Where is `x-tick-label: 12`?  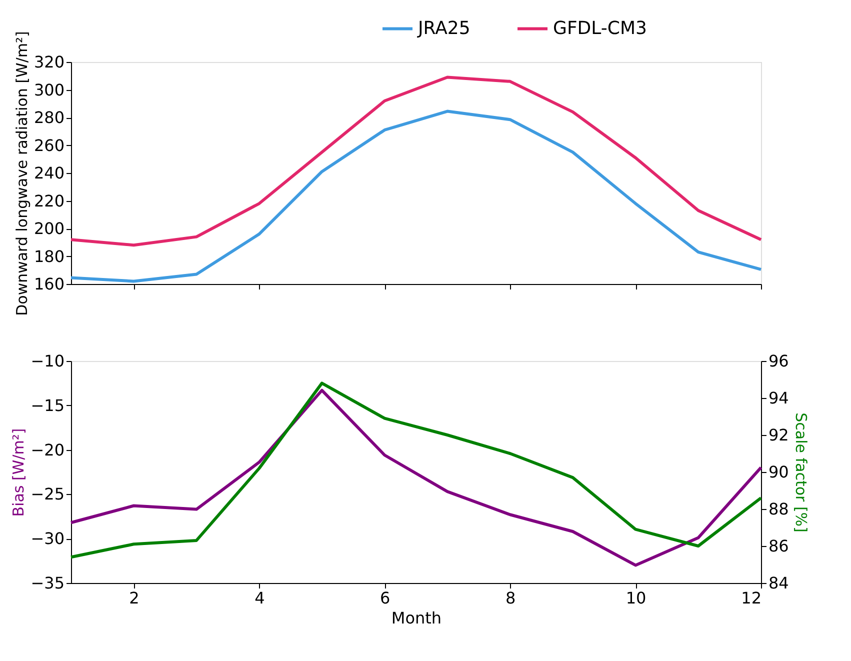 x-tick-label: 12 is located at coordinates (751, 598).